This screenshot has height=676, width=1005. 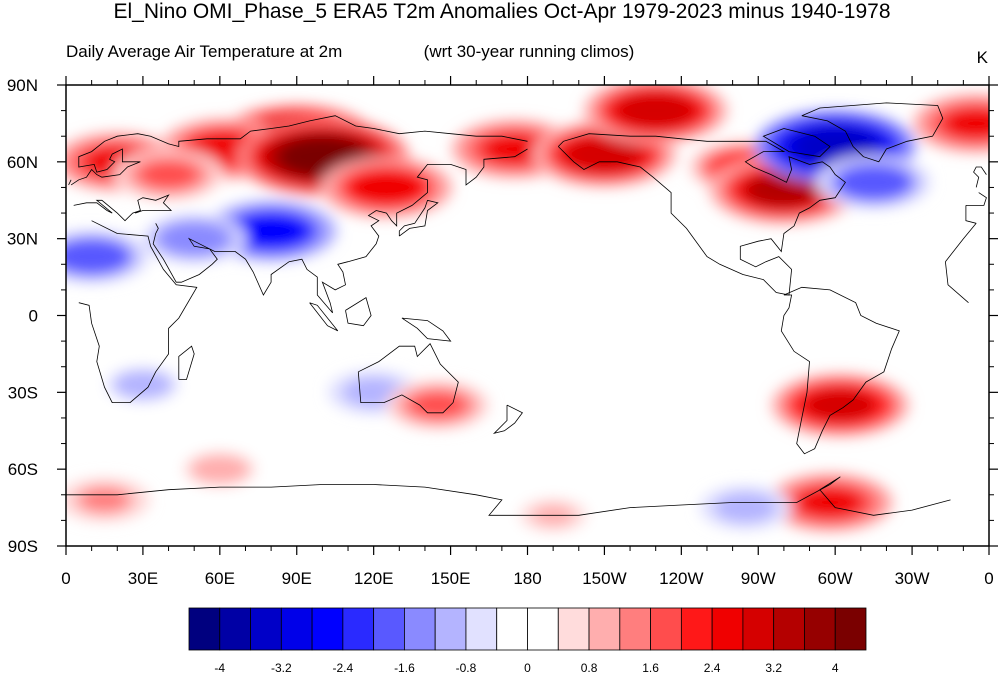 I want to click on lon-tick-label: 120W, so click(x=681, y=578).